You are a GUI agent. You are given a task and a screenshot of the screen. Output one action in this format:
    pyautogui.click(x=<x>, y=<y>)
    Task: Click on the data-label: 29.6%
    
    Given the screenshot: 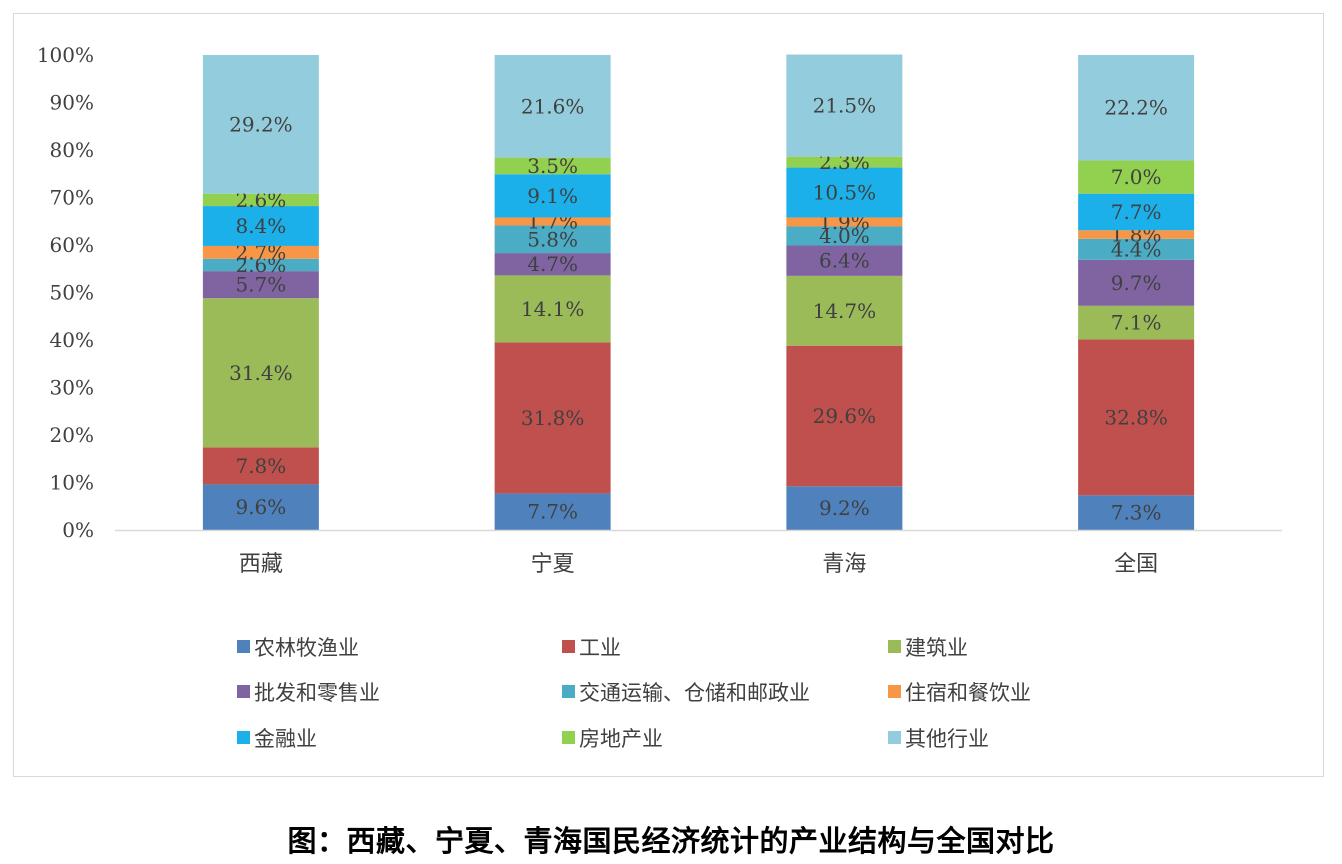 What is the action you would take?
    pyautogui.click(x=845, y=416)
    